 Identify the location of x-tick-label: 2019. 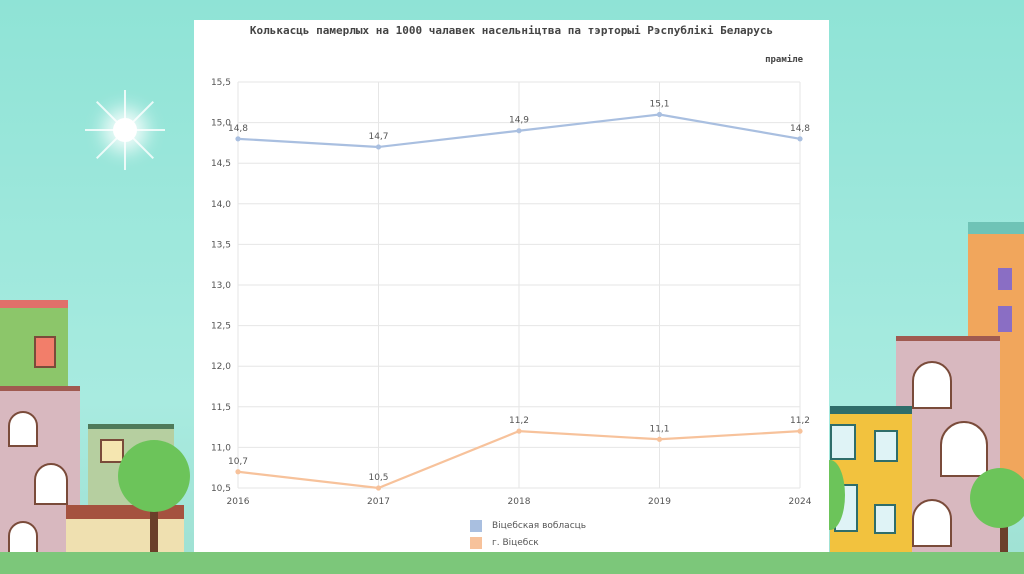
(659, 502).